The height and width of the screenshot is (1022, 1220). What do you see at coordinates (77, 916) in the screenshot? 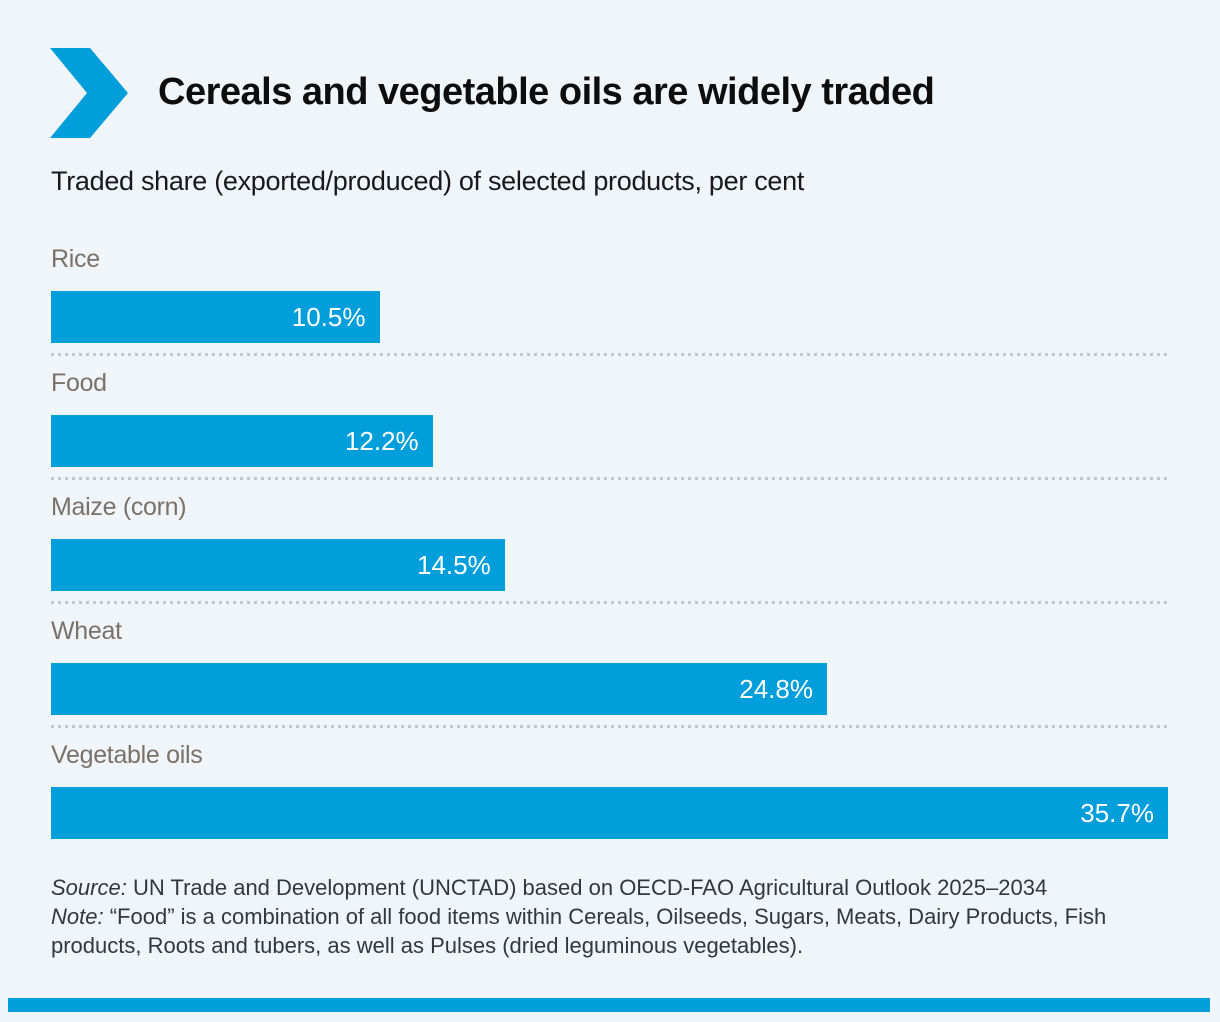
I see `note-label: Note:` at bounding box center [77, 916].